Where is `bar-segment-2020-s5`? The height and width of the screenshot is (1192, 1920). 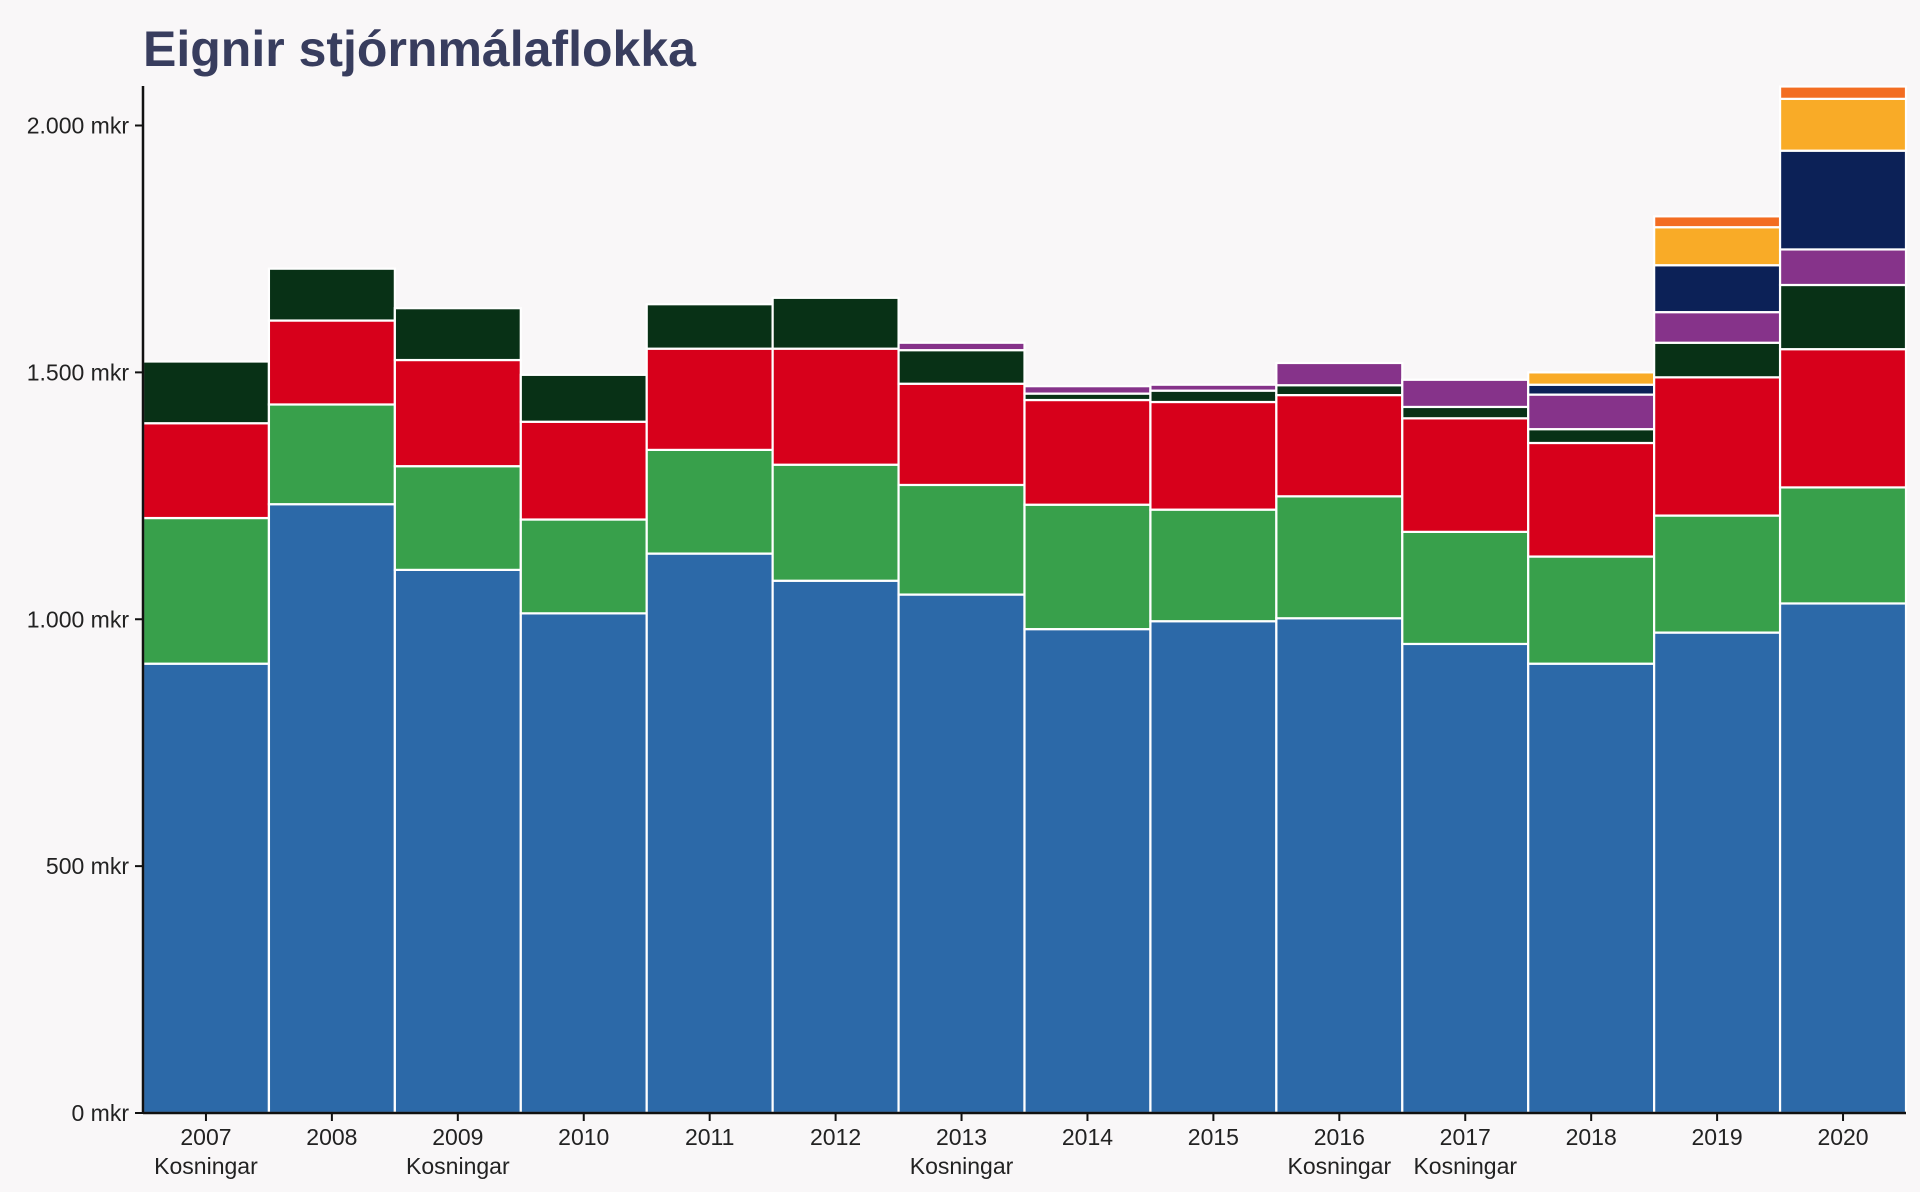
bar-segment-2020-s5 is located at coordinates (1843, 267).